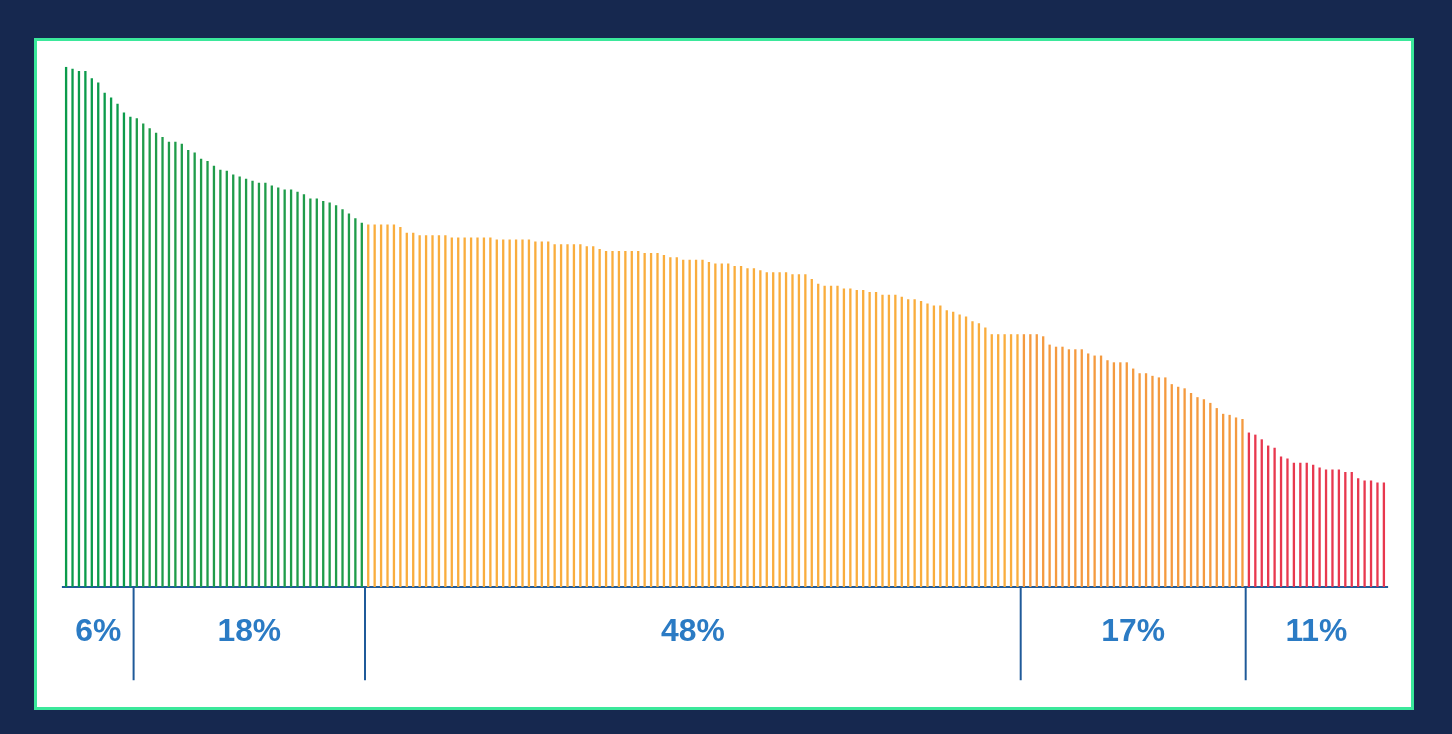 The width and height of the screenshot is (1452, 734). I want to click on text: 17%, so click(1133, 630).